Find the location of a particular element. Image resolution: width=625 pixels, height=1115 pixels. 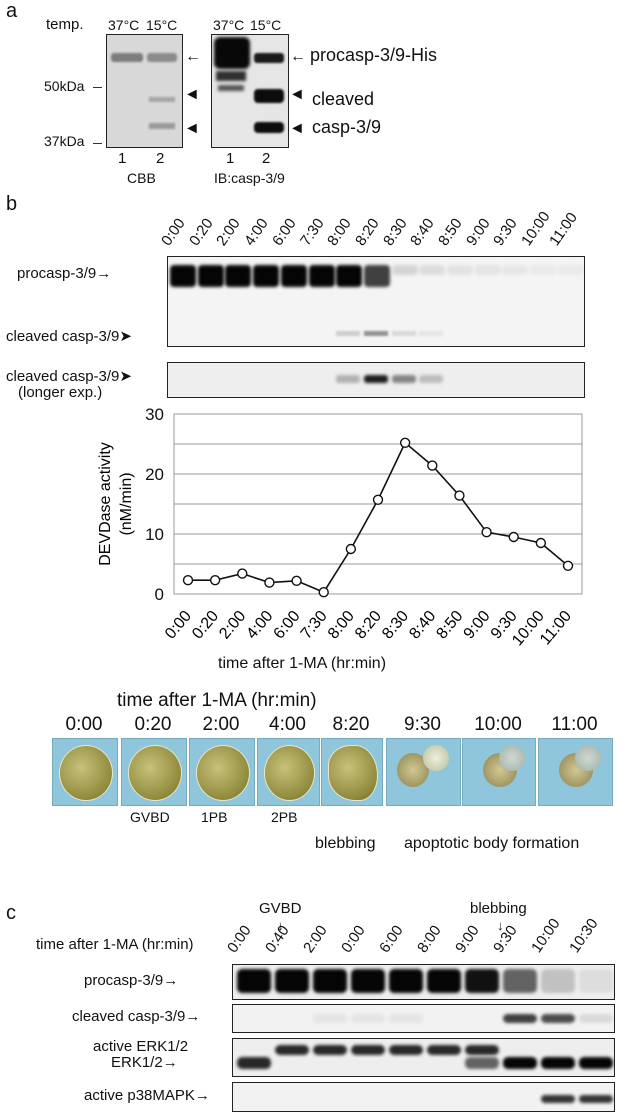

cbb-lane-1: 1 is located at coordinates (122, 158).